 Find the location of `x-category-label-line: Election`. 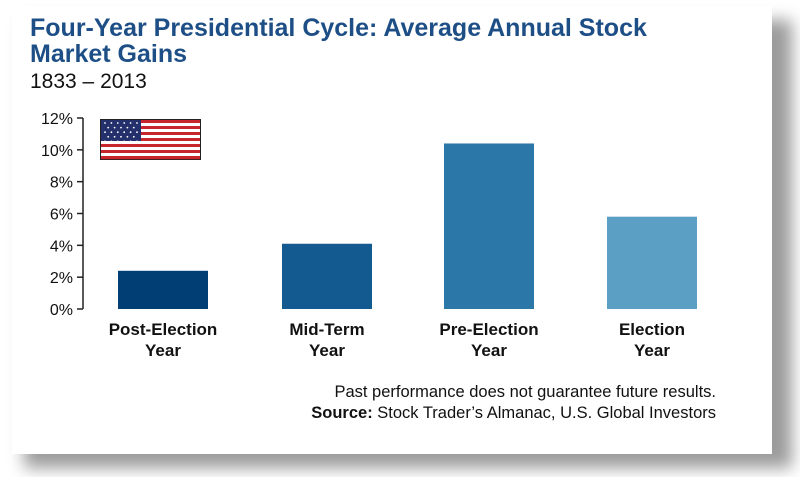

x-category-label-line: Election is located at coordinates (652, 329).